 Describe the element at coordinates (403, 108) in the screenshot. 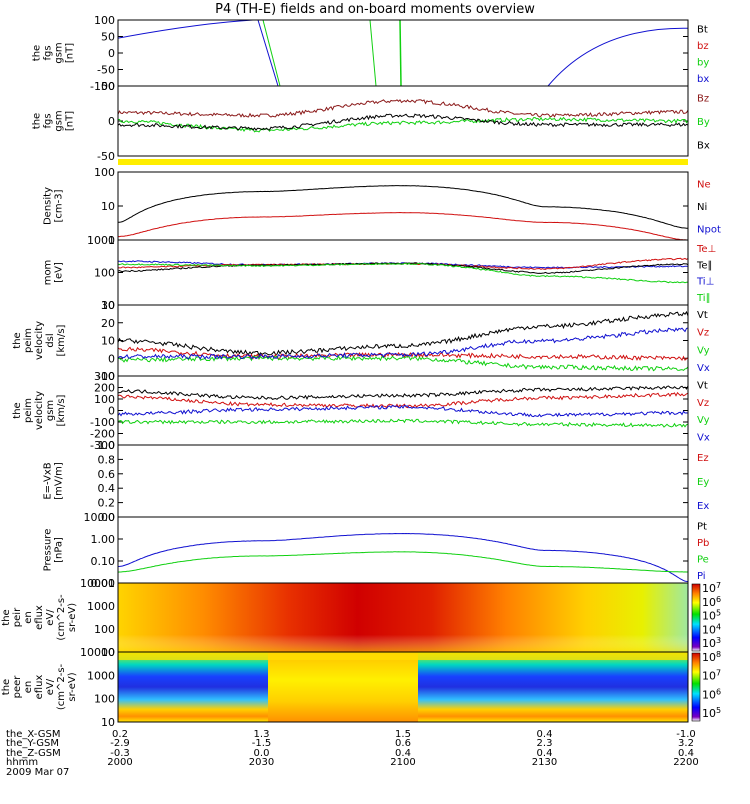

I see `trace-p2-Bz` at that location.